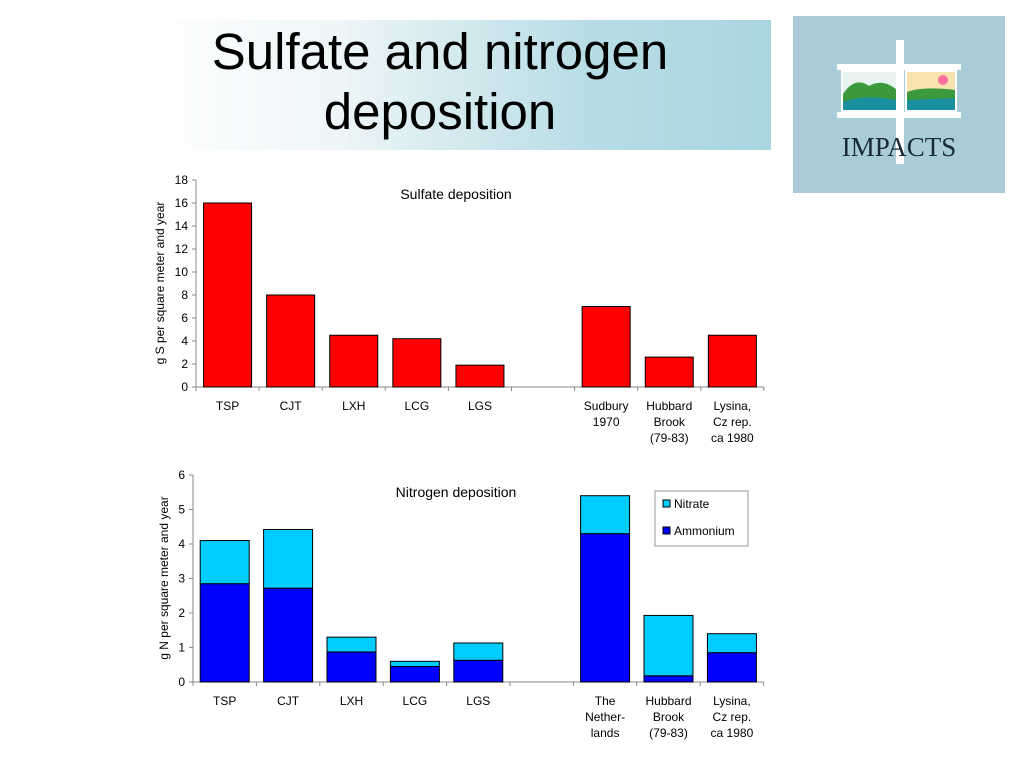 The height and width of the screenshot is (768, 1024). What do you see at coordinates (224, 701) in the screenshot?
I see `chart2-category-label: TSP` at bounding box center [224, 701].